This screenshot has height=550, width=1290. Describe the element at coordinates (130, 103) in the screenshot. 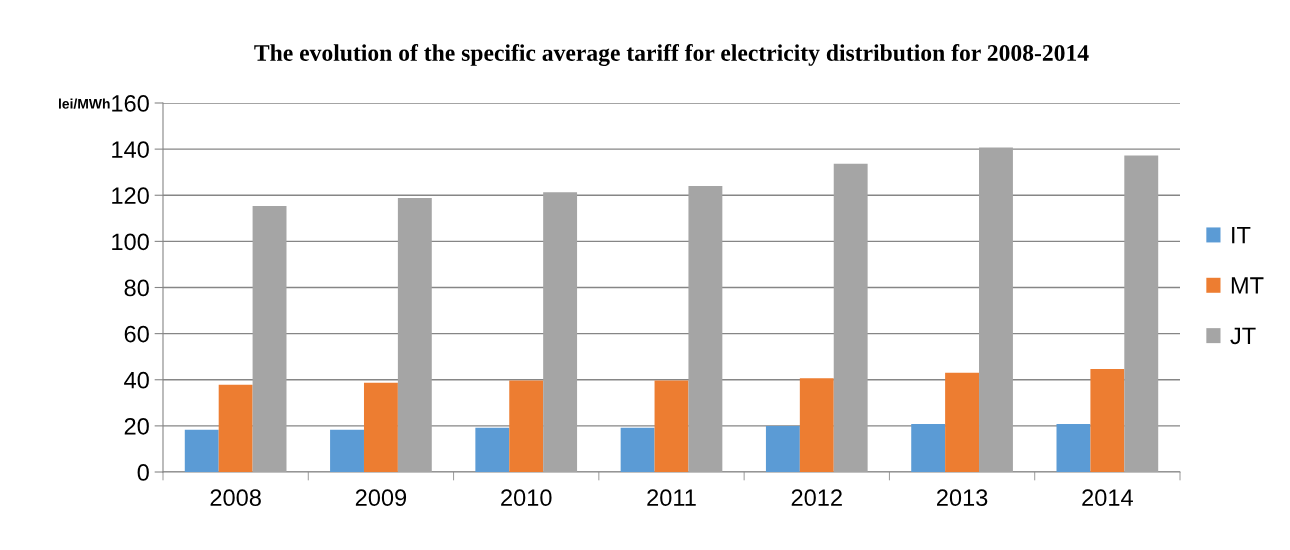

I see `y-tick-label: 160` at that location.